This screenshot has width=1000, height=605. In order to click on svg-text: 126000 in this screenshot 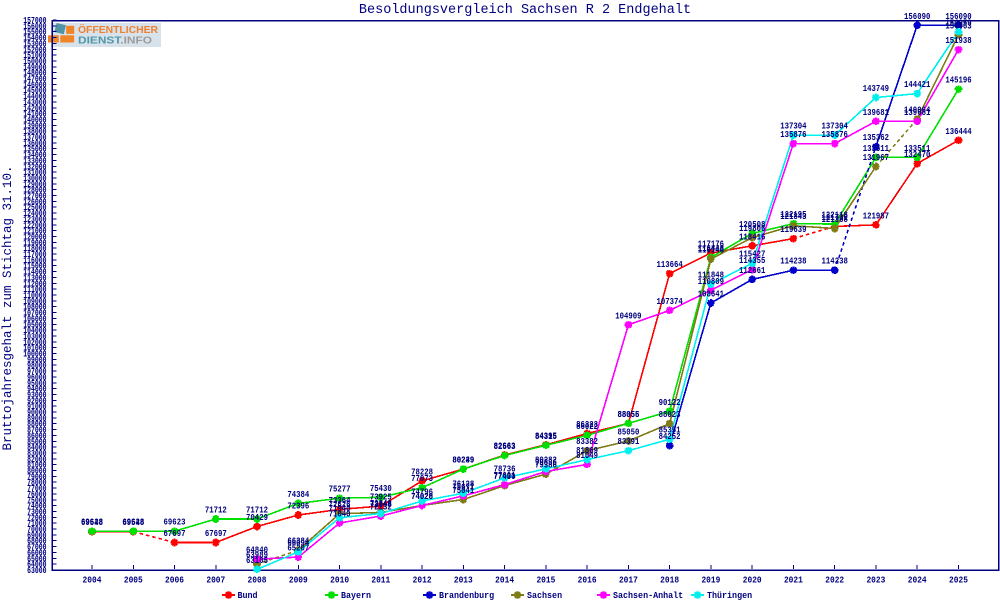, I will do `click(34, 202)`.